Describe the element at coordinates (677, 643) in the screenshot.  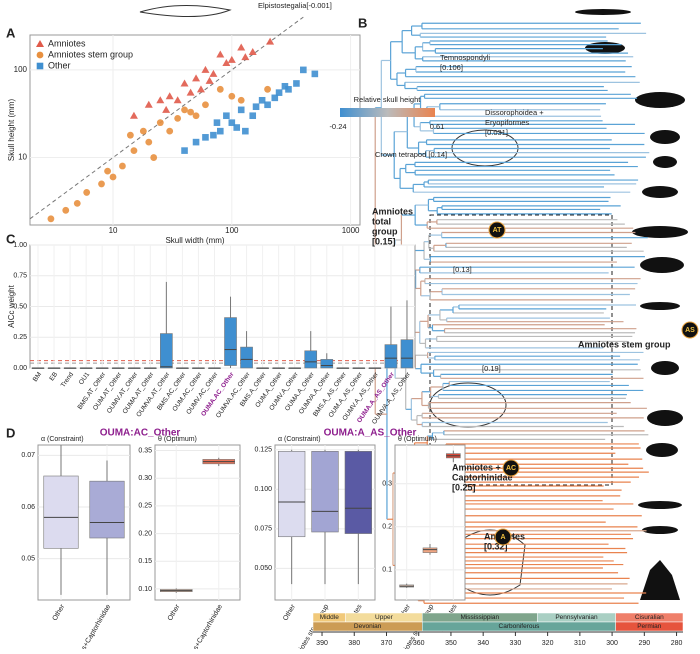
I see `x-tick-label: 280` at that location.